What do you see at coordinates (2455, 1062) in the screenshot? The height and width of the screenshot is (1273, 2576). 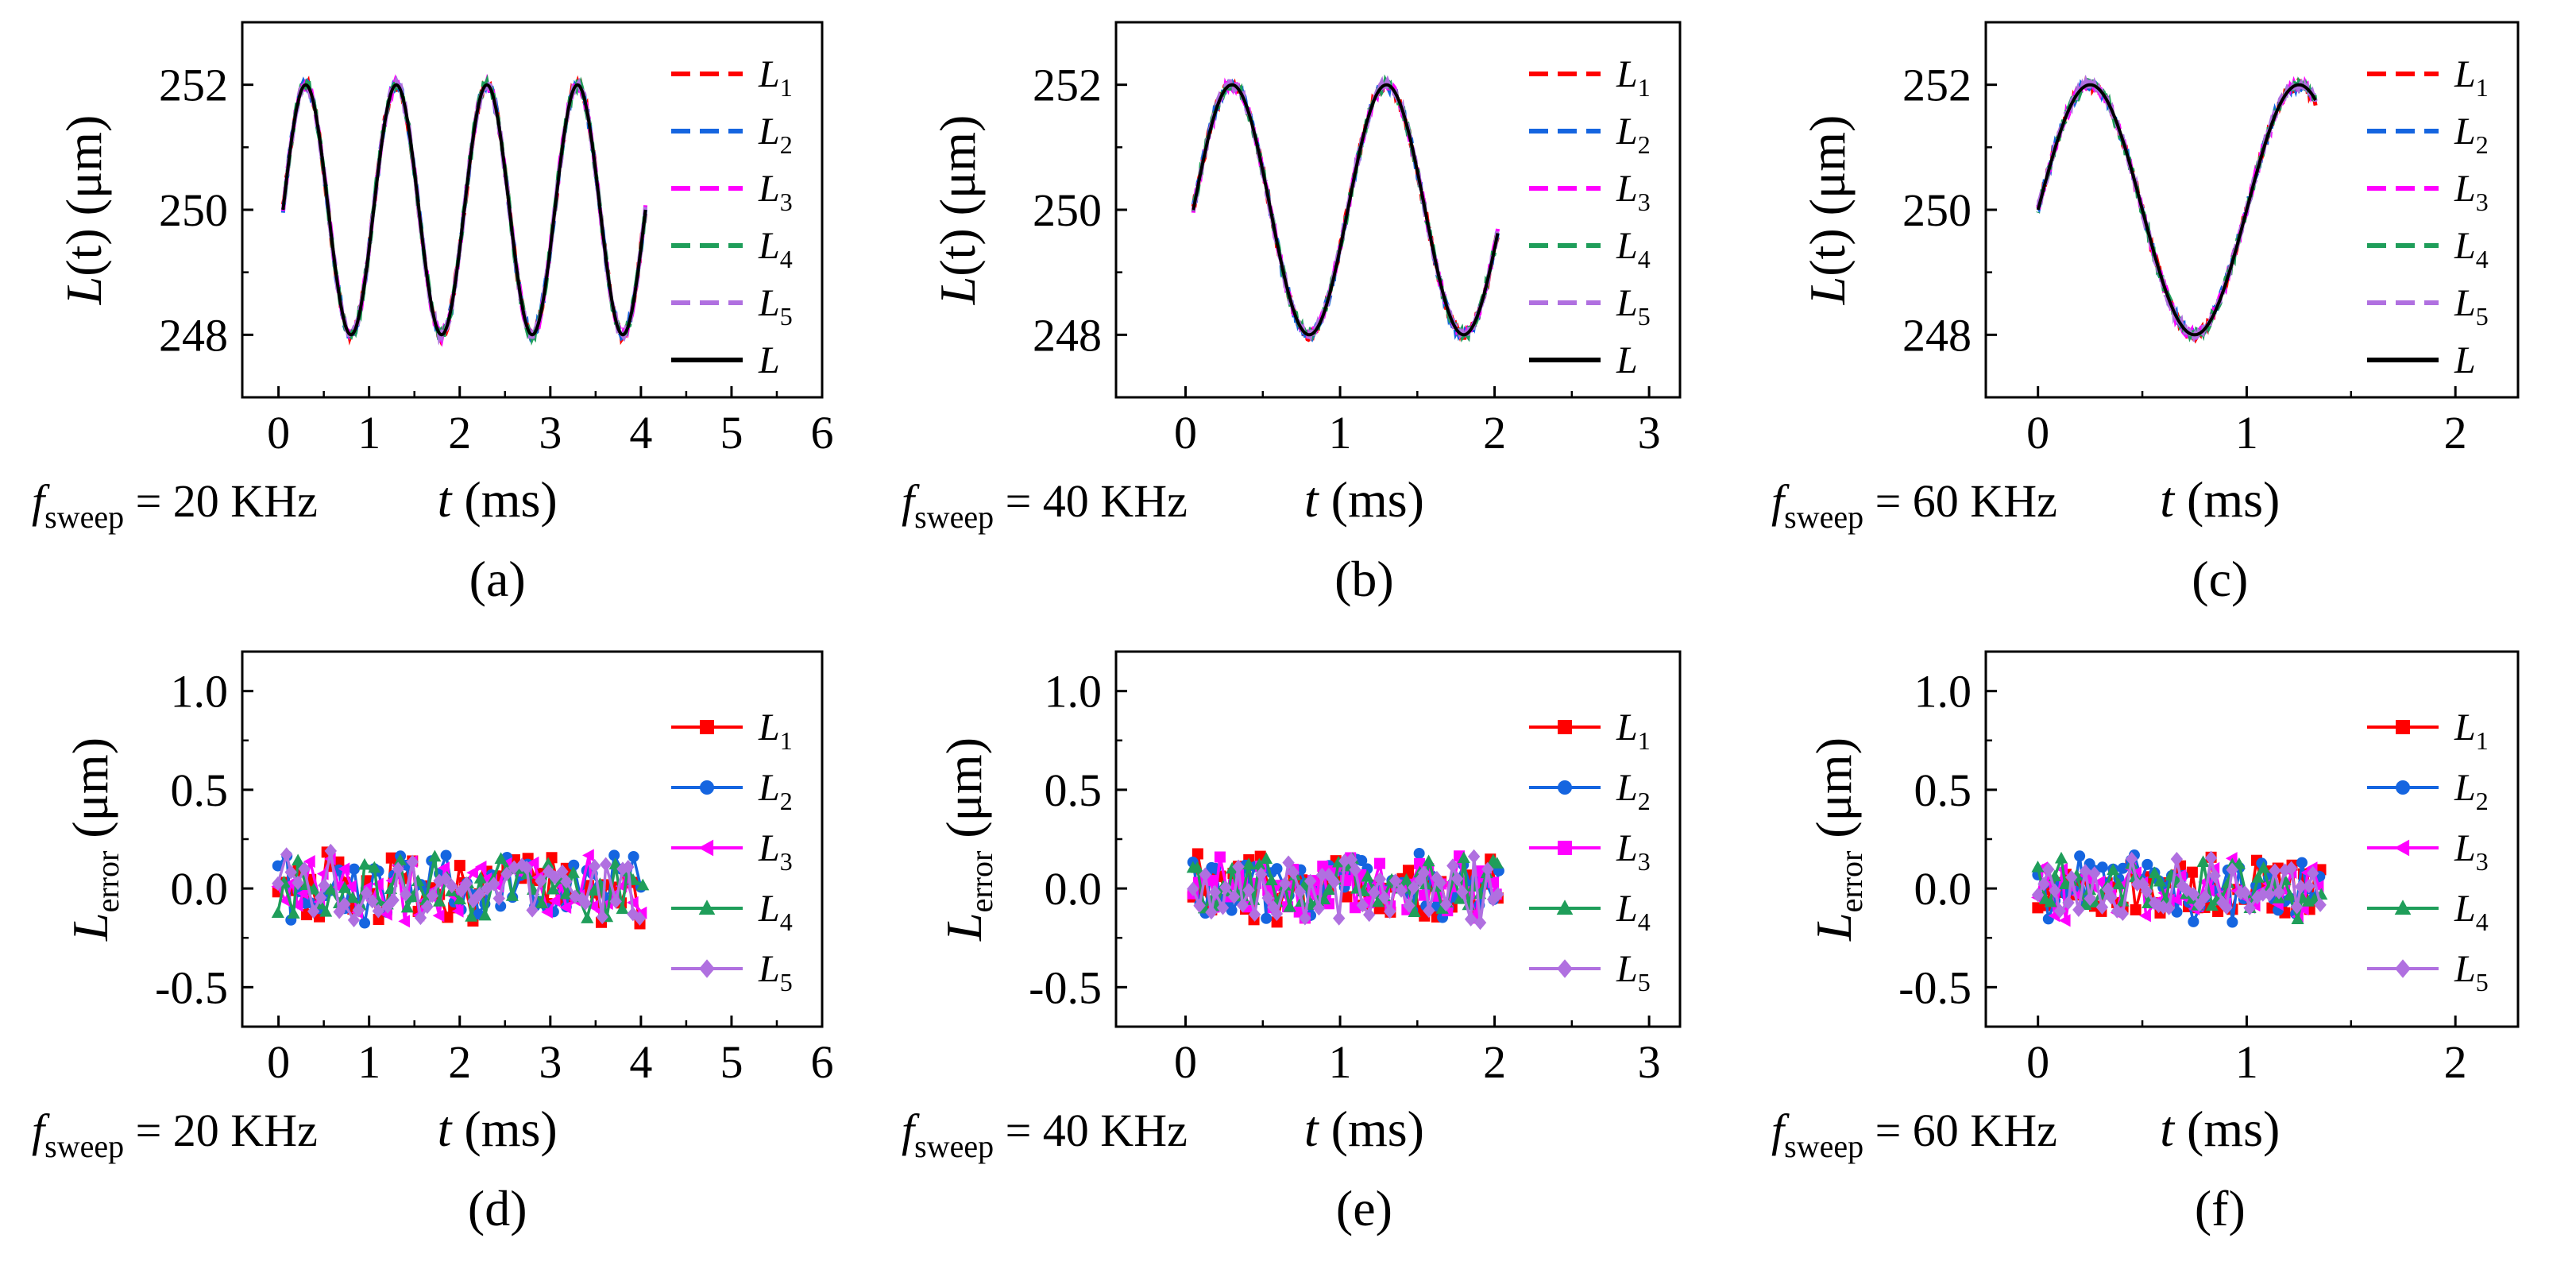 I see `x-tick-label: 2` at bounding box center [2455, 1062].